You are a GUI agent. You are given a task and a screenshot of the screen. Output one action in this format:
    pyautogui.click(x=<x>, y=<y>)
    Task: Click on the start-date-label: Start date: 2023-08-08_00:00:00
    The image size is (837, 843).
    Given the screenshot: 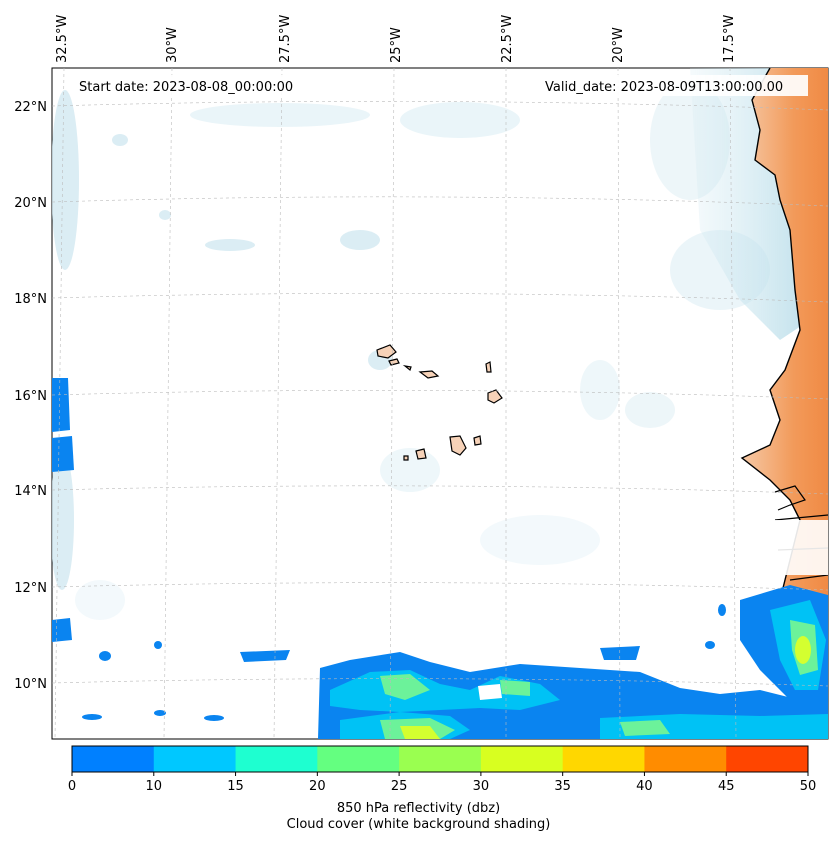 What is the action you would take?
    pyautogui.click(x=186, y=87)
    